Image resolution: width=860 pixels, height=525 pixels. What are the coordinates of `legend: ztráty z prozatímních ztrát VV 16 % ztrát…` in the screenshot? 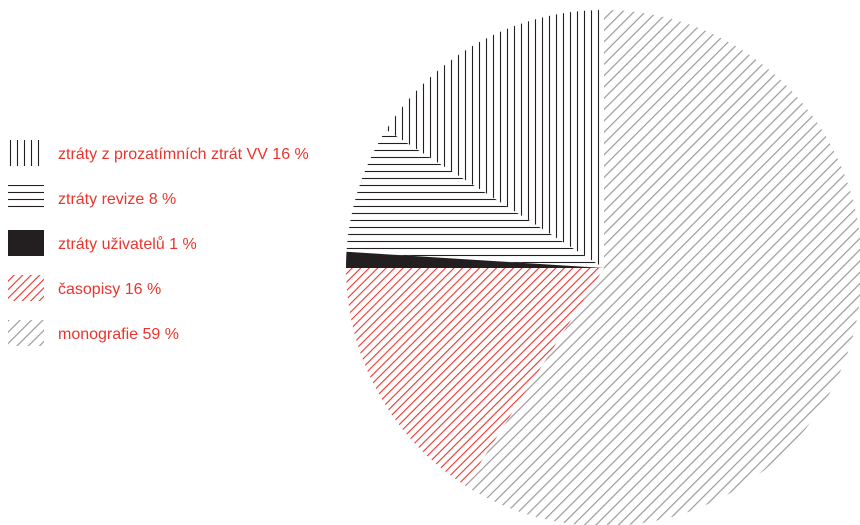 It's located at (158, 243).